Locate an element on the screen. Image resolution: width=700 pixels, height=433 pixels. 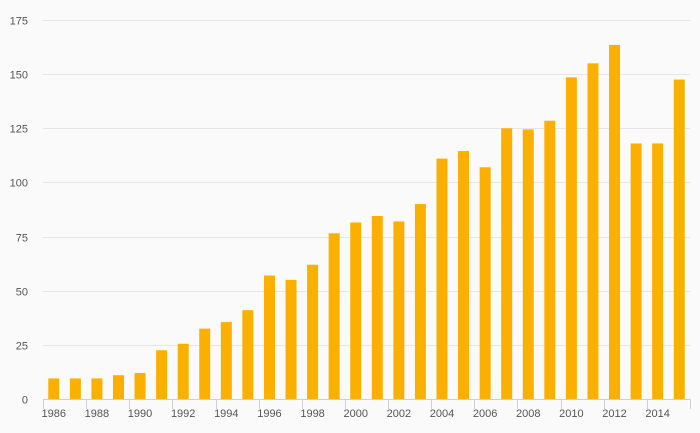
bar-2011 is located at coordinates (593, 231).